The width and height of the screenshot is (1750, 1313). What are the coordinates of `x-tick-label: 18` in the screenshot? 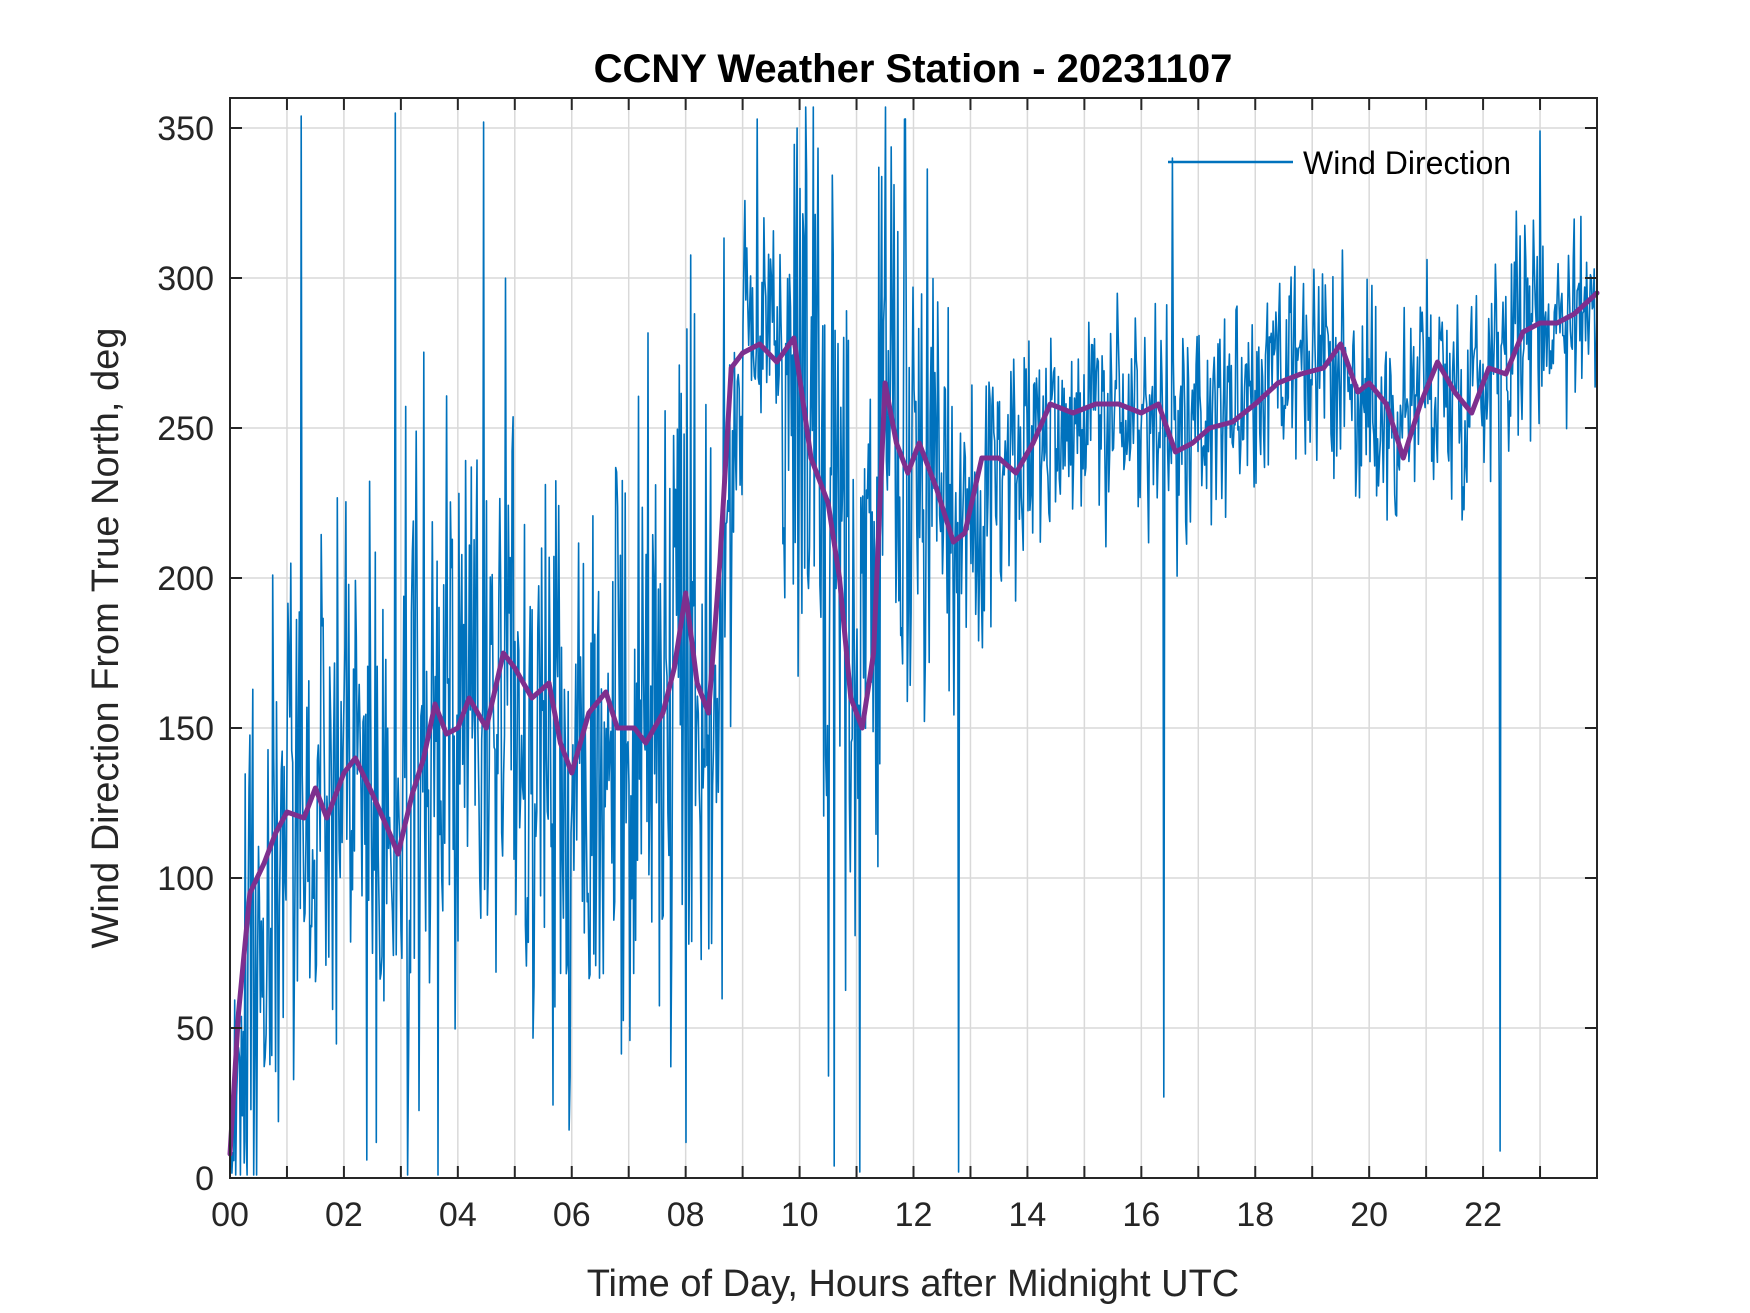 It's located at (1255, 1215).